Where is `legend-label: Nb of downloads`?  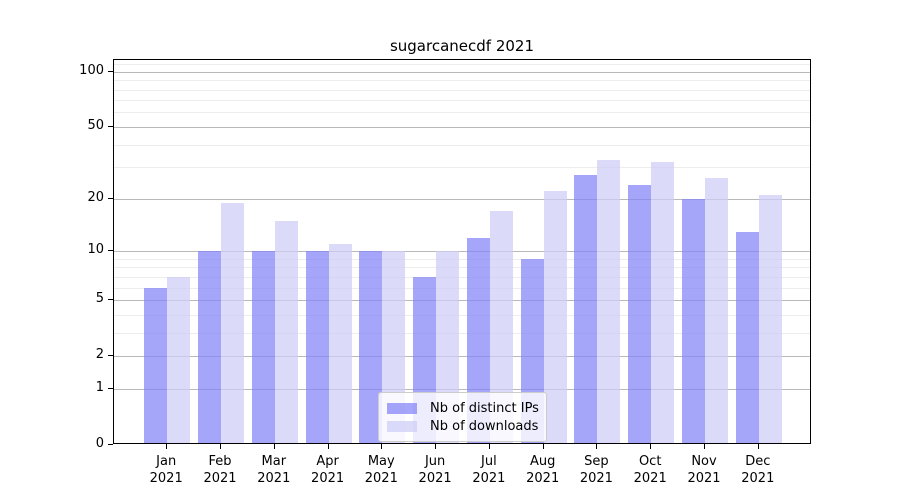 legend-label: Nb of downloads is located at coordinates (484, 426).